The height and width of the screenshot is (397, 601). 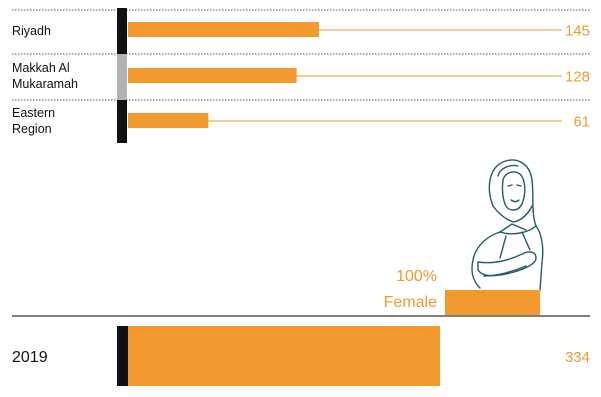 I want to click on region-label: Makkah Al, so click(x=41, y=68).